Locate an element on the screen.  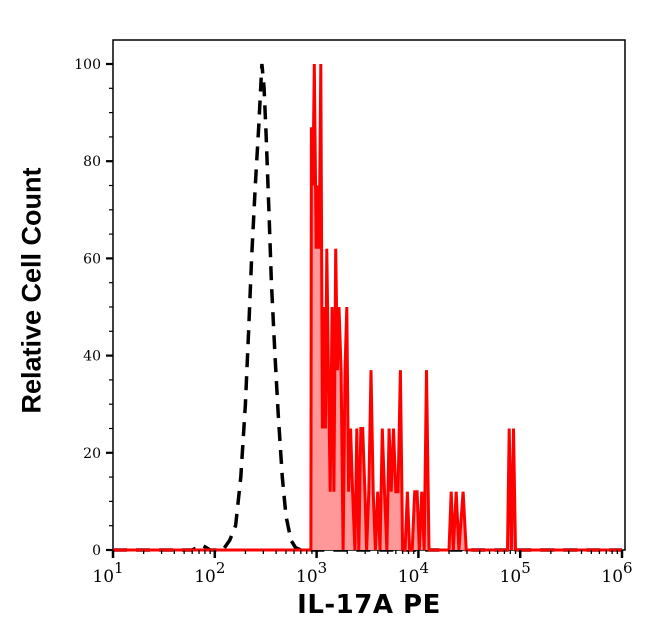
x-tick-label: 10² is located at coordinates (209, 573).